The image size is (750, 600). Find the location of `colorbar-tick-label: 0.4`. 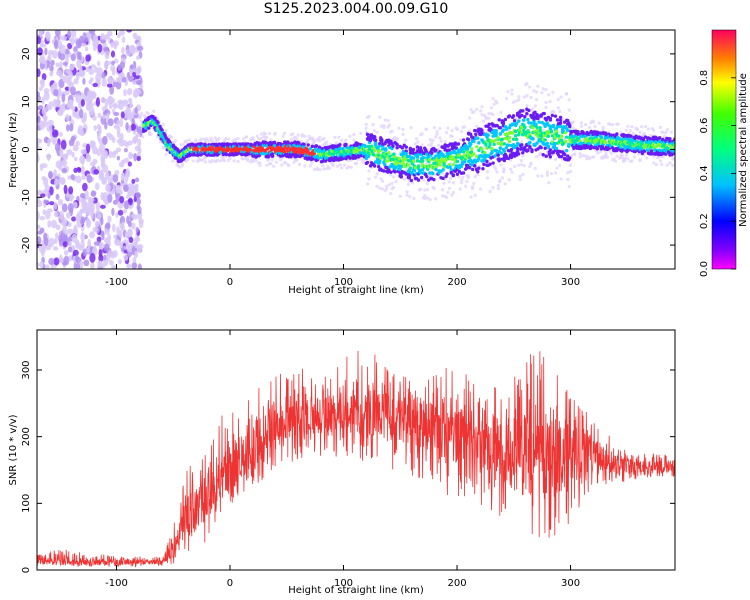

colorbar-tick-label: 0.4 is located at coordinates (704, 173).